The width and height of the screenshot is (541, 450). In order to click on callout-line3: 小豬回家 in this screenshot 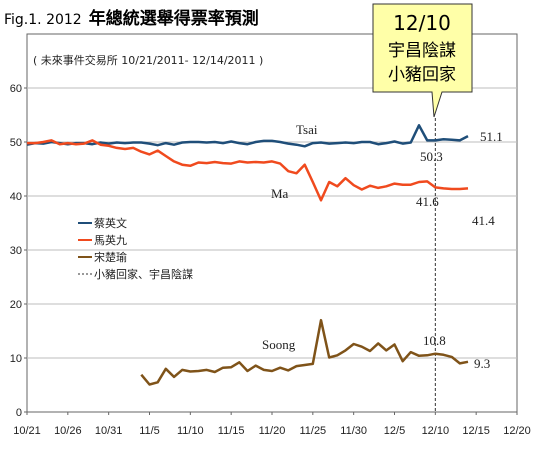, I will do `click(422, 75)`.